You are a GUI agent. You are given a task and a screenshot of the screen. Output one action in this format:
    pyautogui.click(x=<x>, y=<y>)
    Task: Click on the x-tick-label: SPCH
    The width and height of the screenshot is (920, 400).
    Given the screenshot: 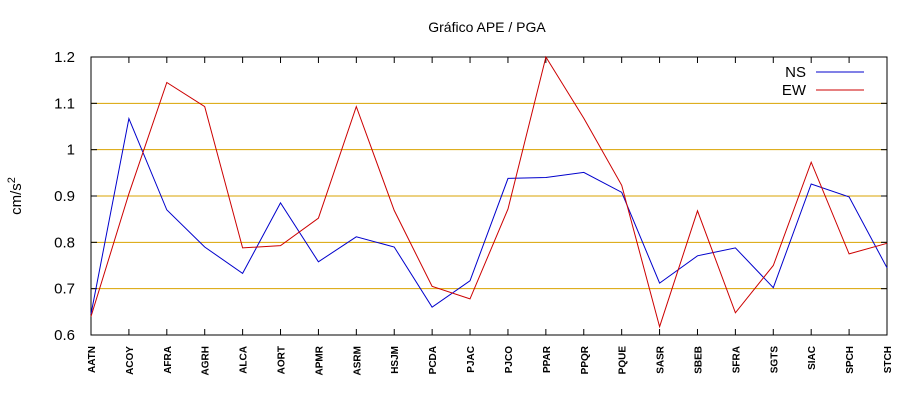 What is the action you would take?
    pyautogui.click(x=850, y=360)
    